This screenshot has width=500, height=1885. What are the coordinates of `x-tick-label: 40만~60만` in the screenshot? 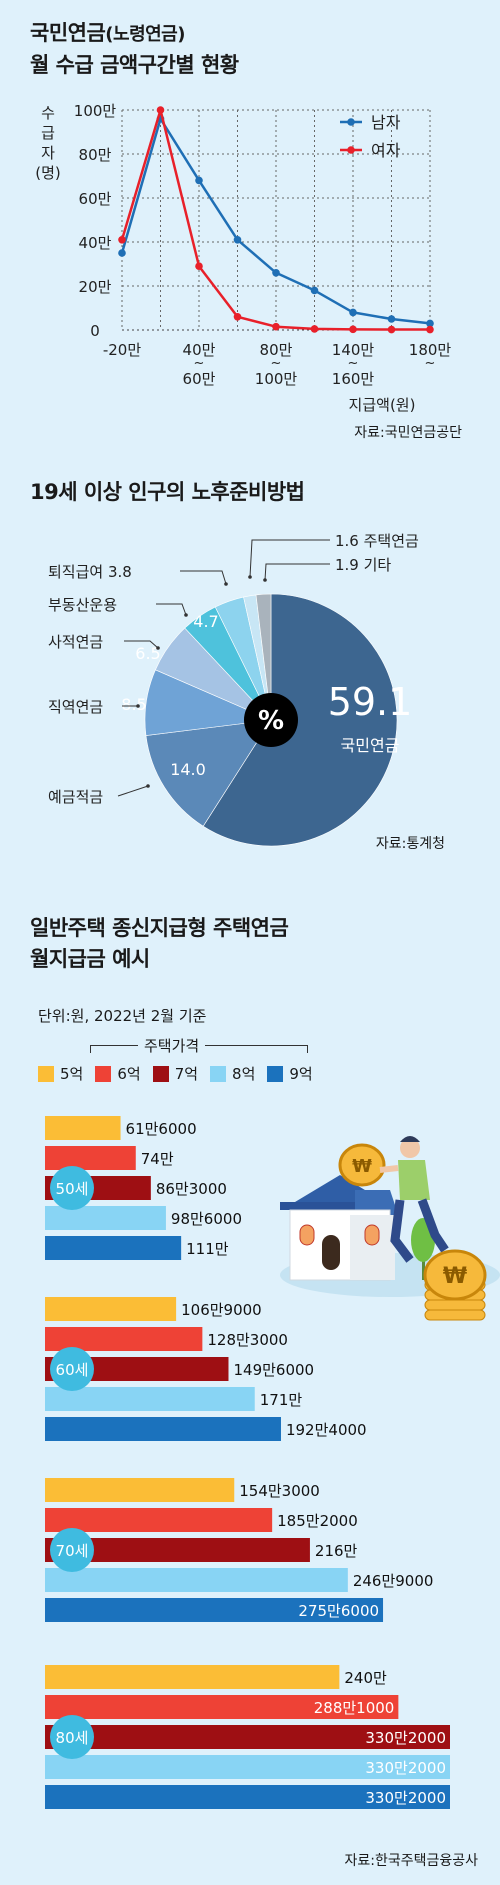 It's located at (199, 364).